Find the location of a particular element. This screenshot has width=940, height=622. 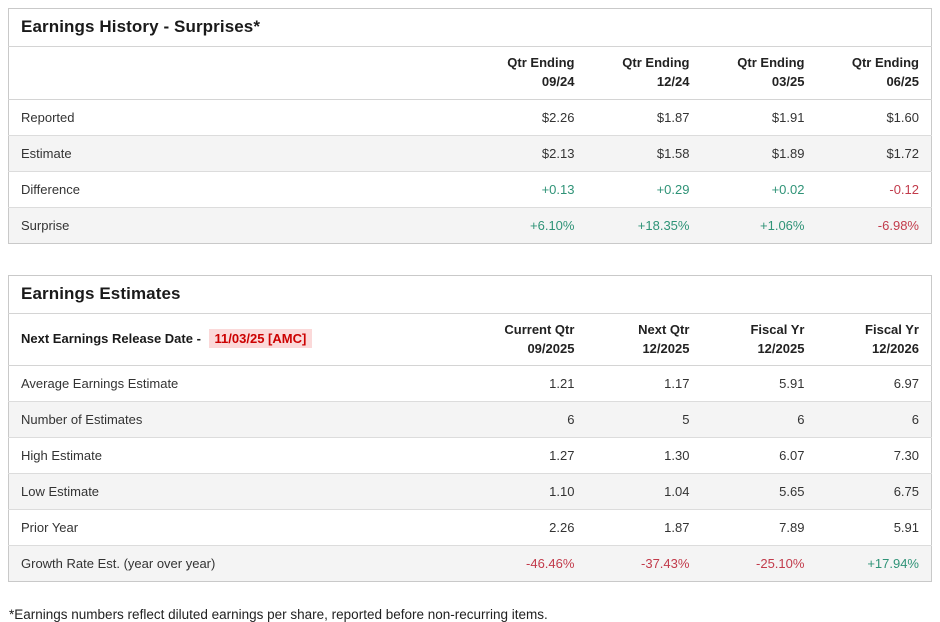

table-row-high-estimate: High Estimate 1.27 1.30 6.07 7.30 is located at coordinates (470, 455).